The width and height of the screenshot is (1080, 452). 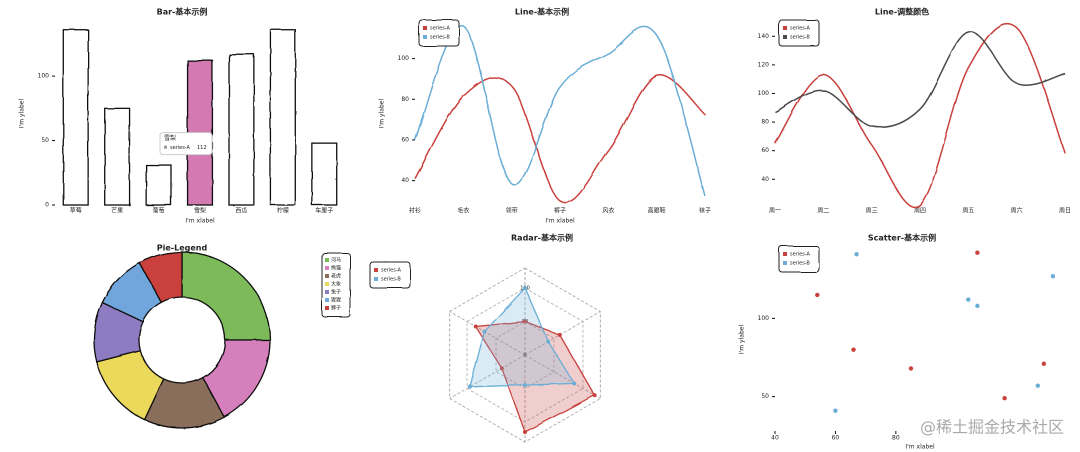 I want to click on x-tick-label: 周六, so click(x=1017, y=211).